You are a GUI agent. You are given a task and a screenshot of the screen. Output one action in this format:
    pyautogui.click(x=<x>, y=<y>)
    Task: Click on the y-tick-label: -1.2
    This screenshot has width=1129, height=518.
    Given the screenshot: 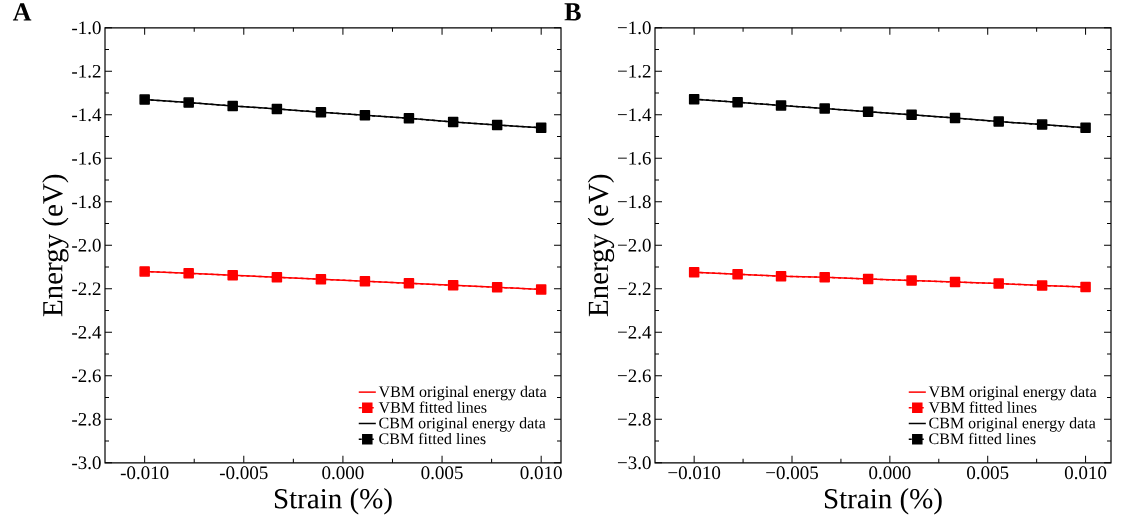 What is the action you would take?
    pyautogui.click(x=86, y=71)
    